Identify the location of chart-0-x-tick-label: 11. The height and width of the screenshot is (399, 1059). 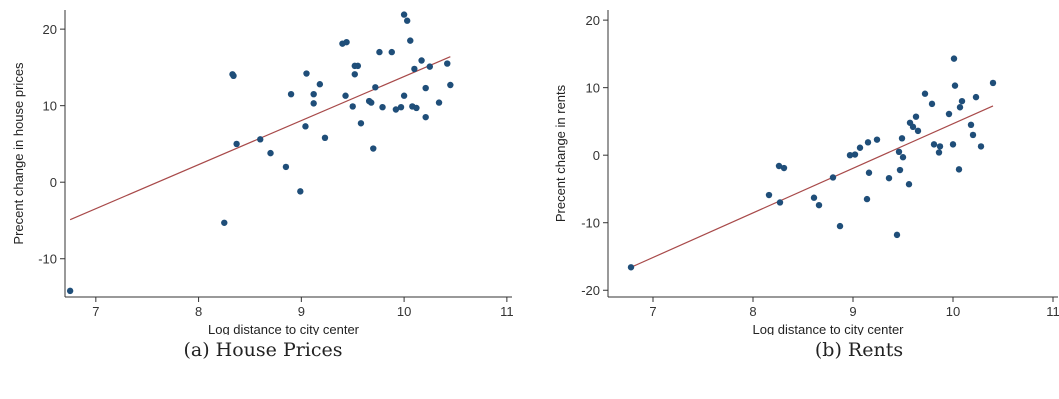
(507, 311).